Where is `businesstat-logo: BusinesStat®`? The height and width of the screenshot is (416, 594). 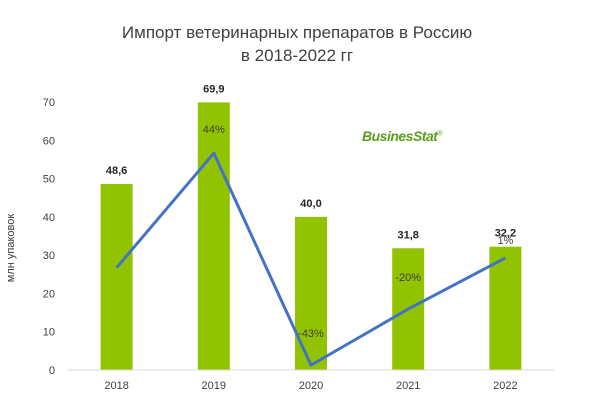
businesstat-logo: BusinesStat® is located at coordinates (402, 136).